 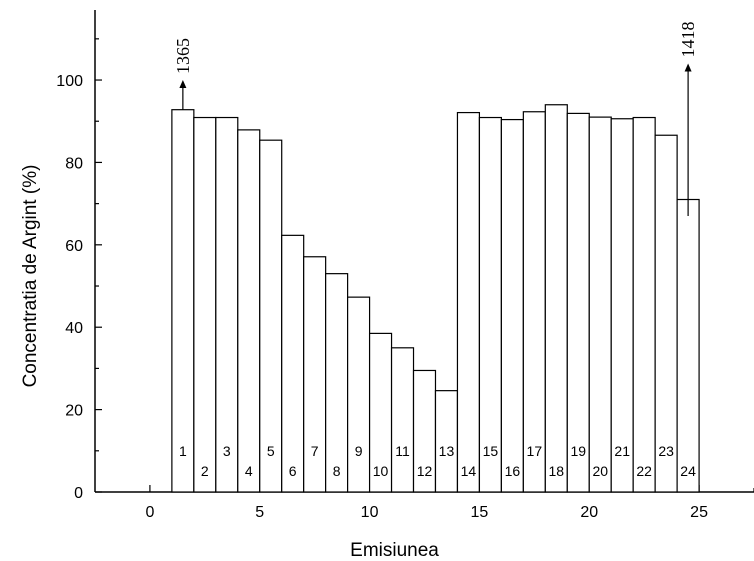 What do you see at coordinates (513, 471) in the screenshot?
I see `bar-label-16: 16` at bounding box center [513, 471].